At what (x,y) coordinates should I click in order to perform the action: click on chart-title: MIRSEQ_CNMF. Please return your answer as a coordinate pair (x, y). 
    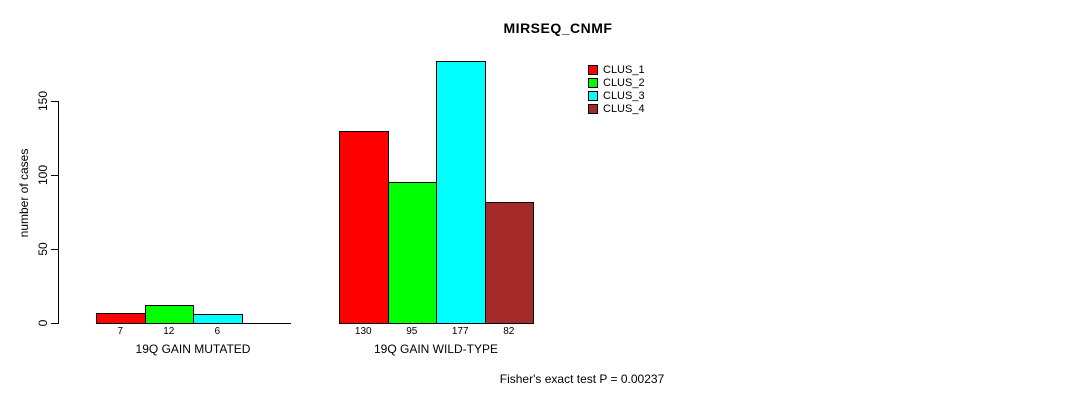
    Looking at the image, I should click on (558, 28).